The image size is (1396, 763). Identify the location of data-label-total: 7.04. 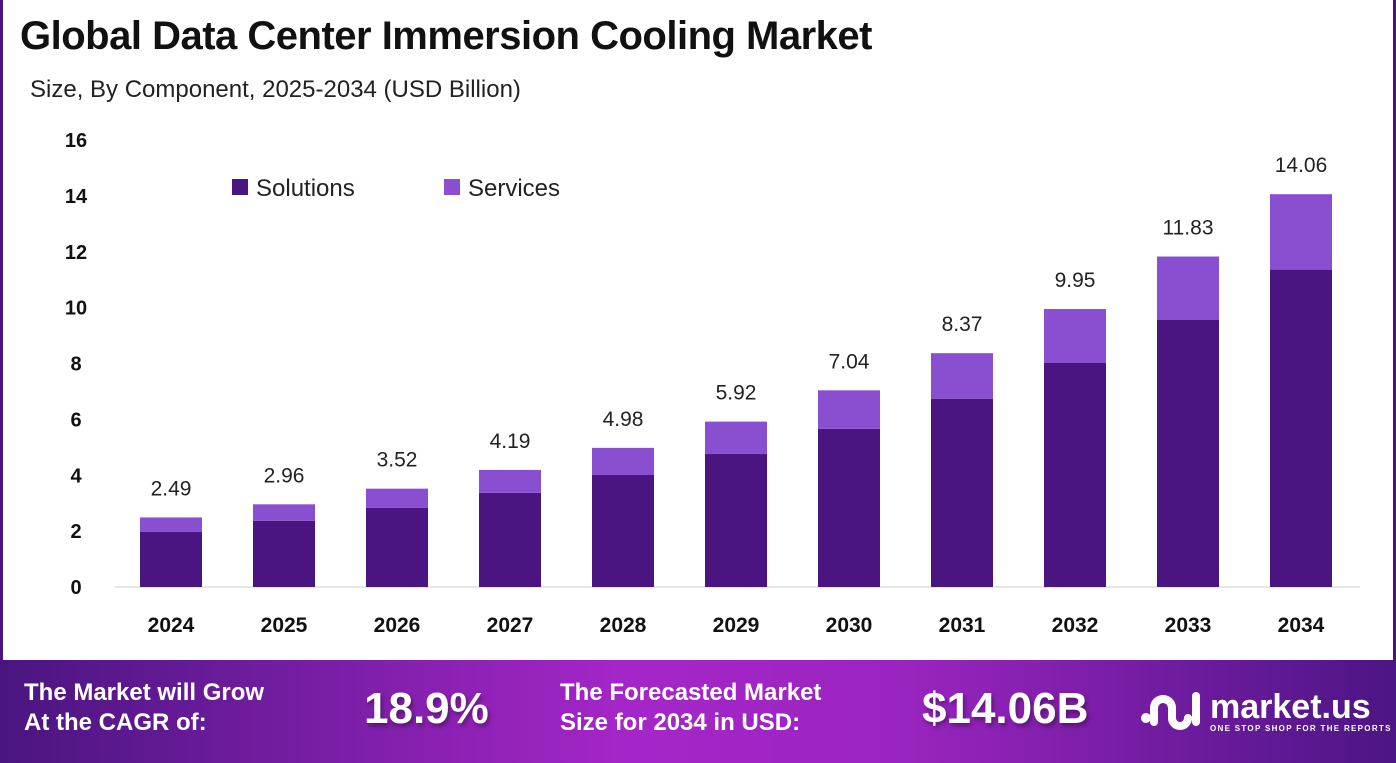
(849, 361).